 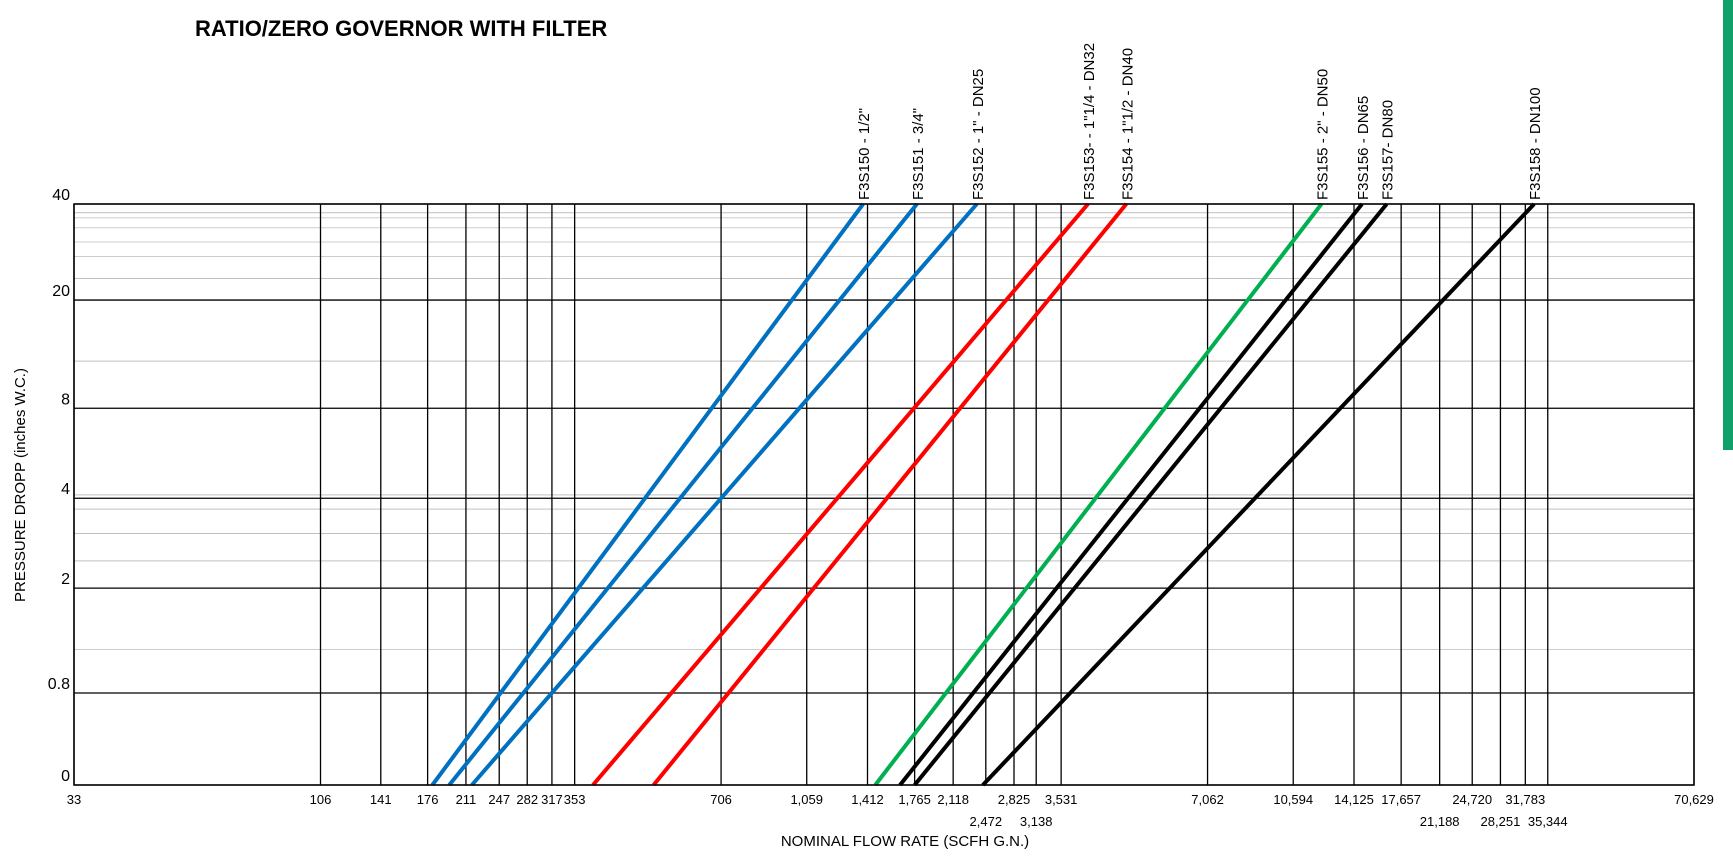 What do you see at coordinates (499, 799) in the screenshot?
I see `x-tick-label: 247` at bounding box center [499, 799].